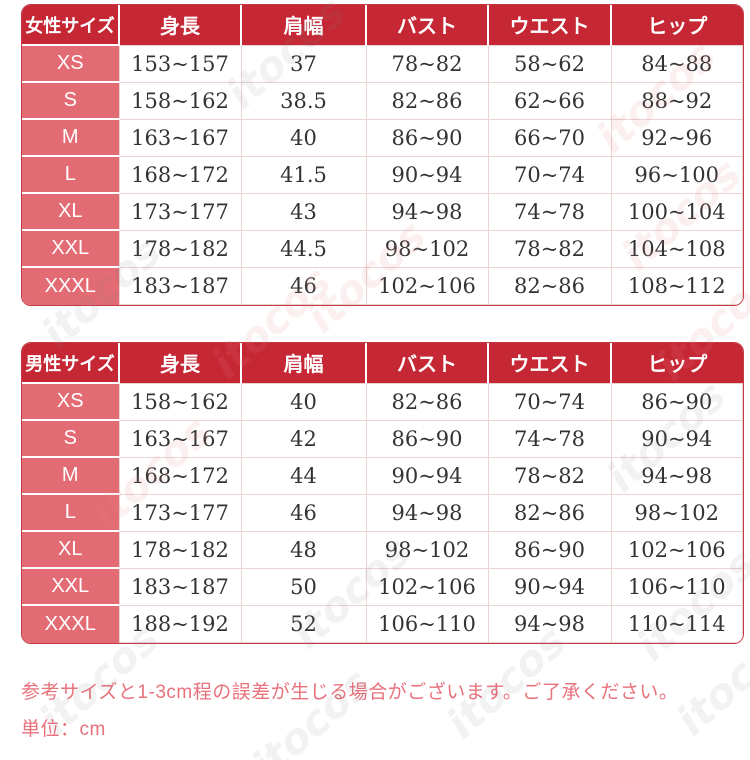  Describe the element at coordinates (303, 211) in the screenshot. I see `measurement-cell: 43` at that location.